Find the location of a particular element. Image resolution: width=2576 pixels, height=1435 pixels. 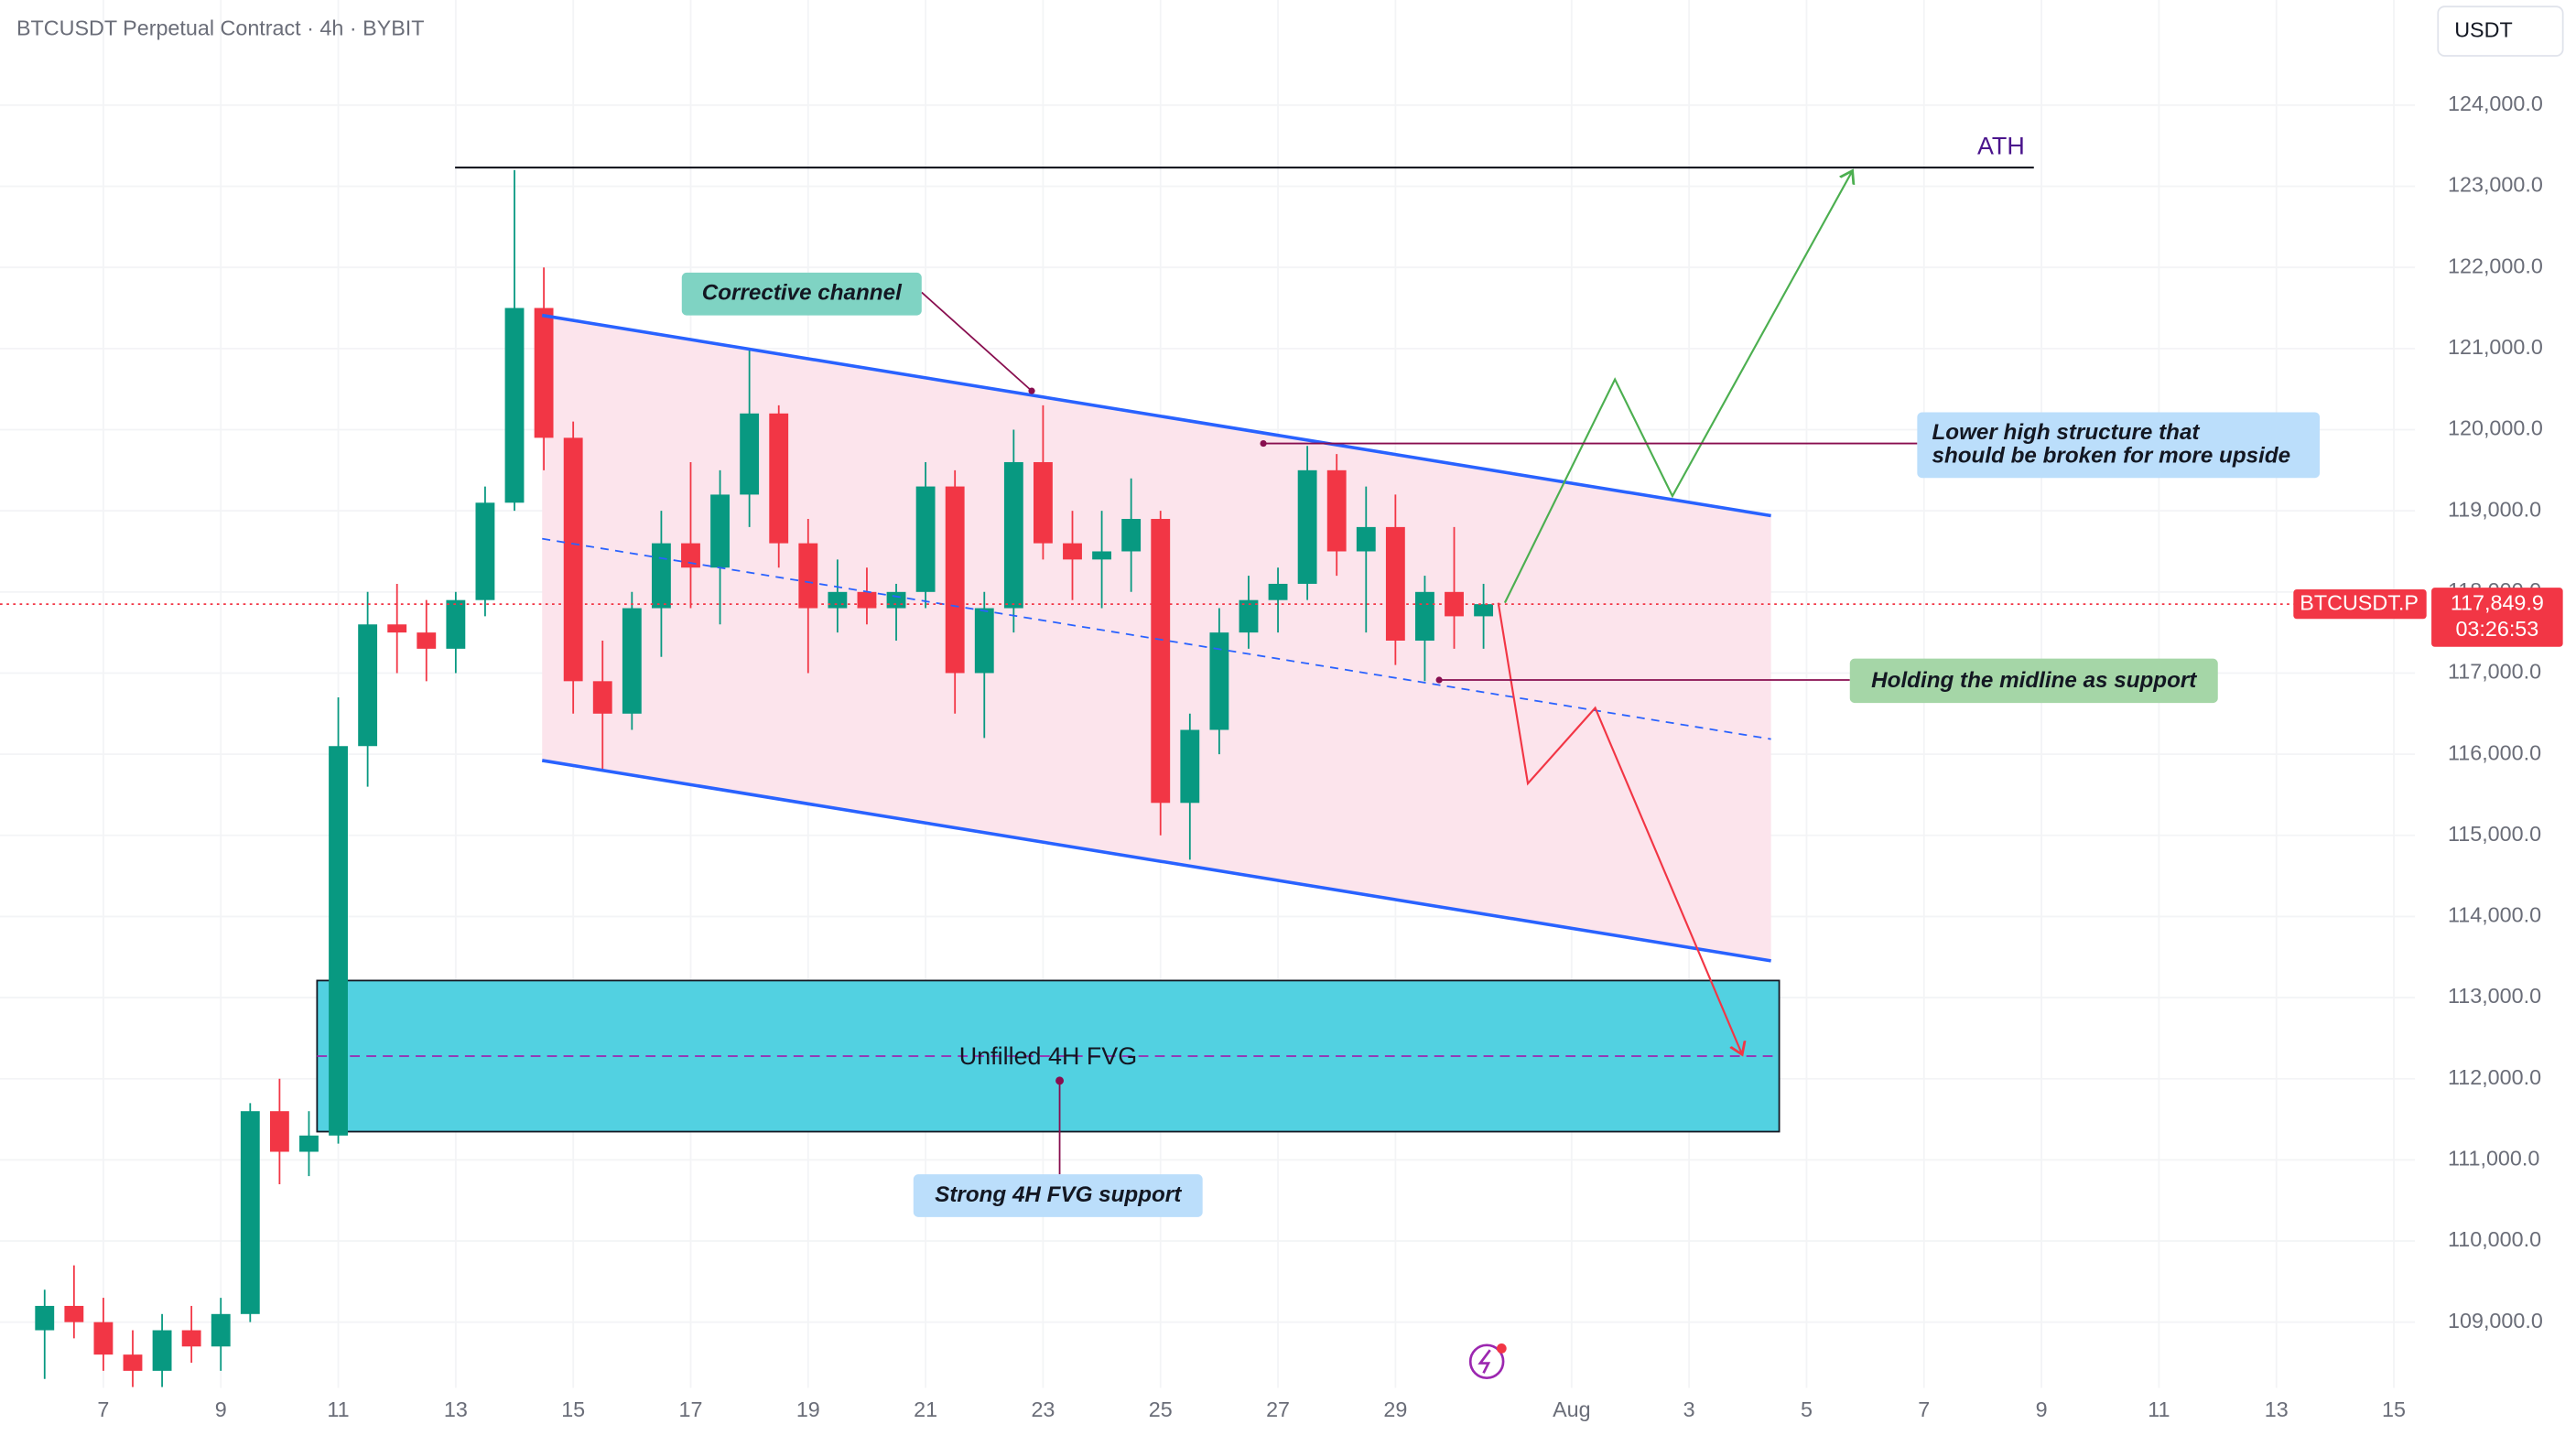

connector is located at coordinates (977, 341).